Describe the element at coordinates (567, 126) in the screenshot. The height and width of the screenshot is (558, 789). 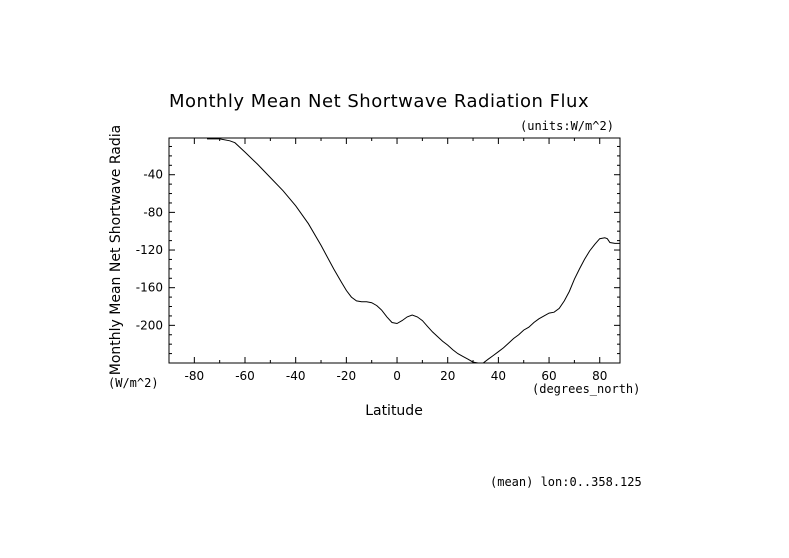
I see `units-label: (units:W/m^2)` at that location.